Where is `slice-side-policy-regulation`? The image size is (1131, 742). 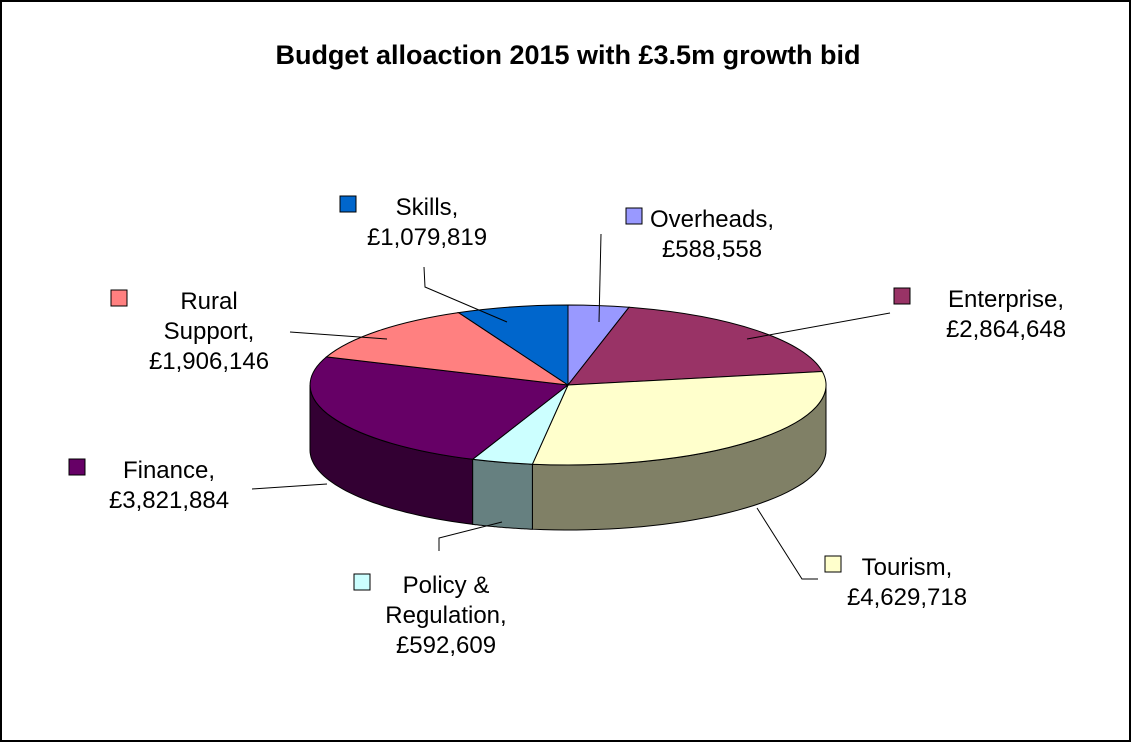 slice-side-policy-regulation is located at coordinates (502, 494).